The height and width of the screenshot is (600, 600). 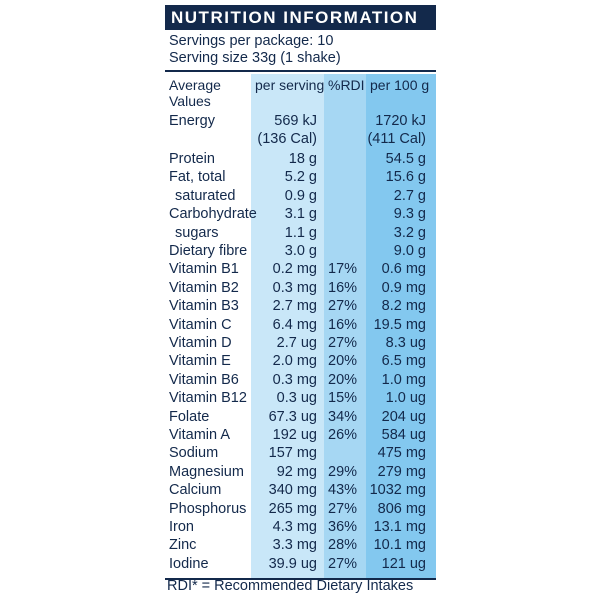 What do you see at coordinates (300, 17) in the screenshot?
I see `panel-title: NUTRITION INFORMATION` at bounding box center [300, 17].